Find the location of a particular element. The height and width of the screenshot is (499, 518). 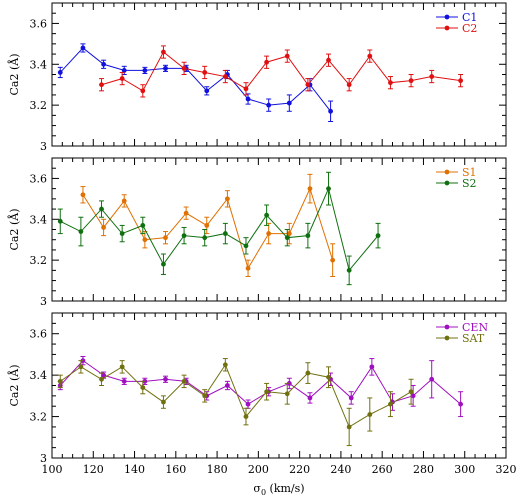

x-tick-label: 160 is located at coordinates (175, 469).